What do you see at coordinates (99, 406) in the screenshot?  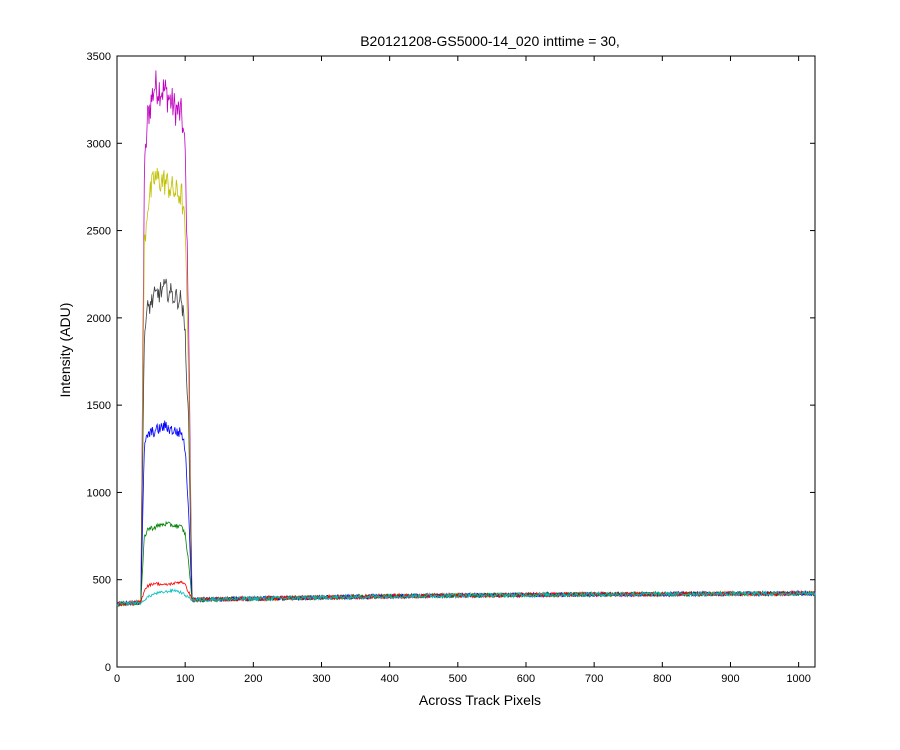 I see `y-tick-label: 1500` at bounding box center [99, 406].